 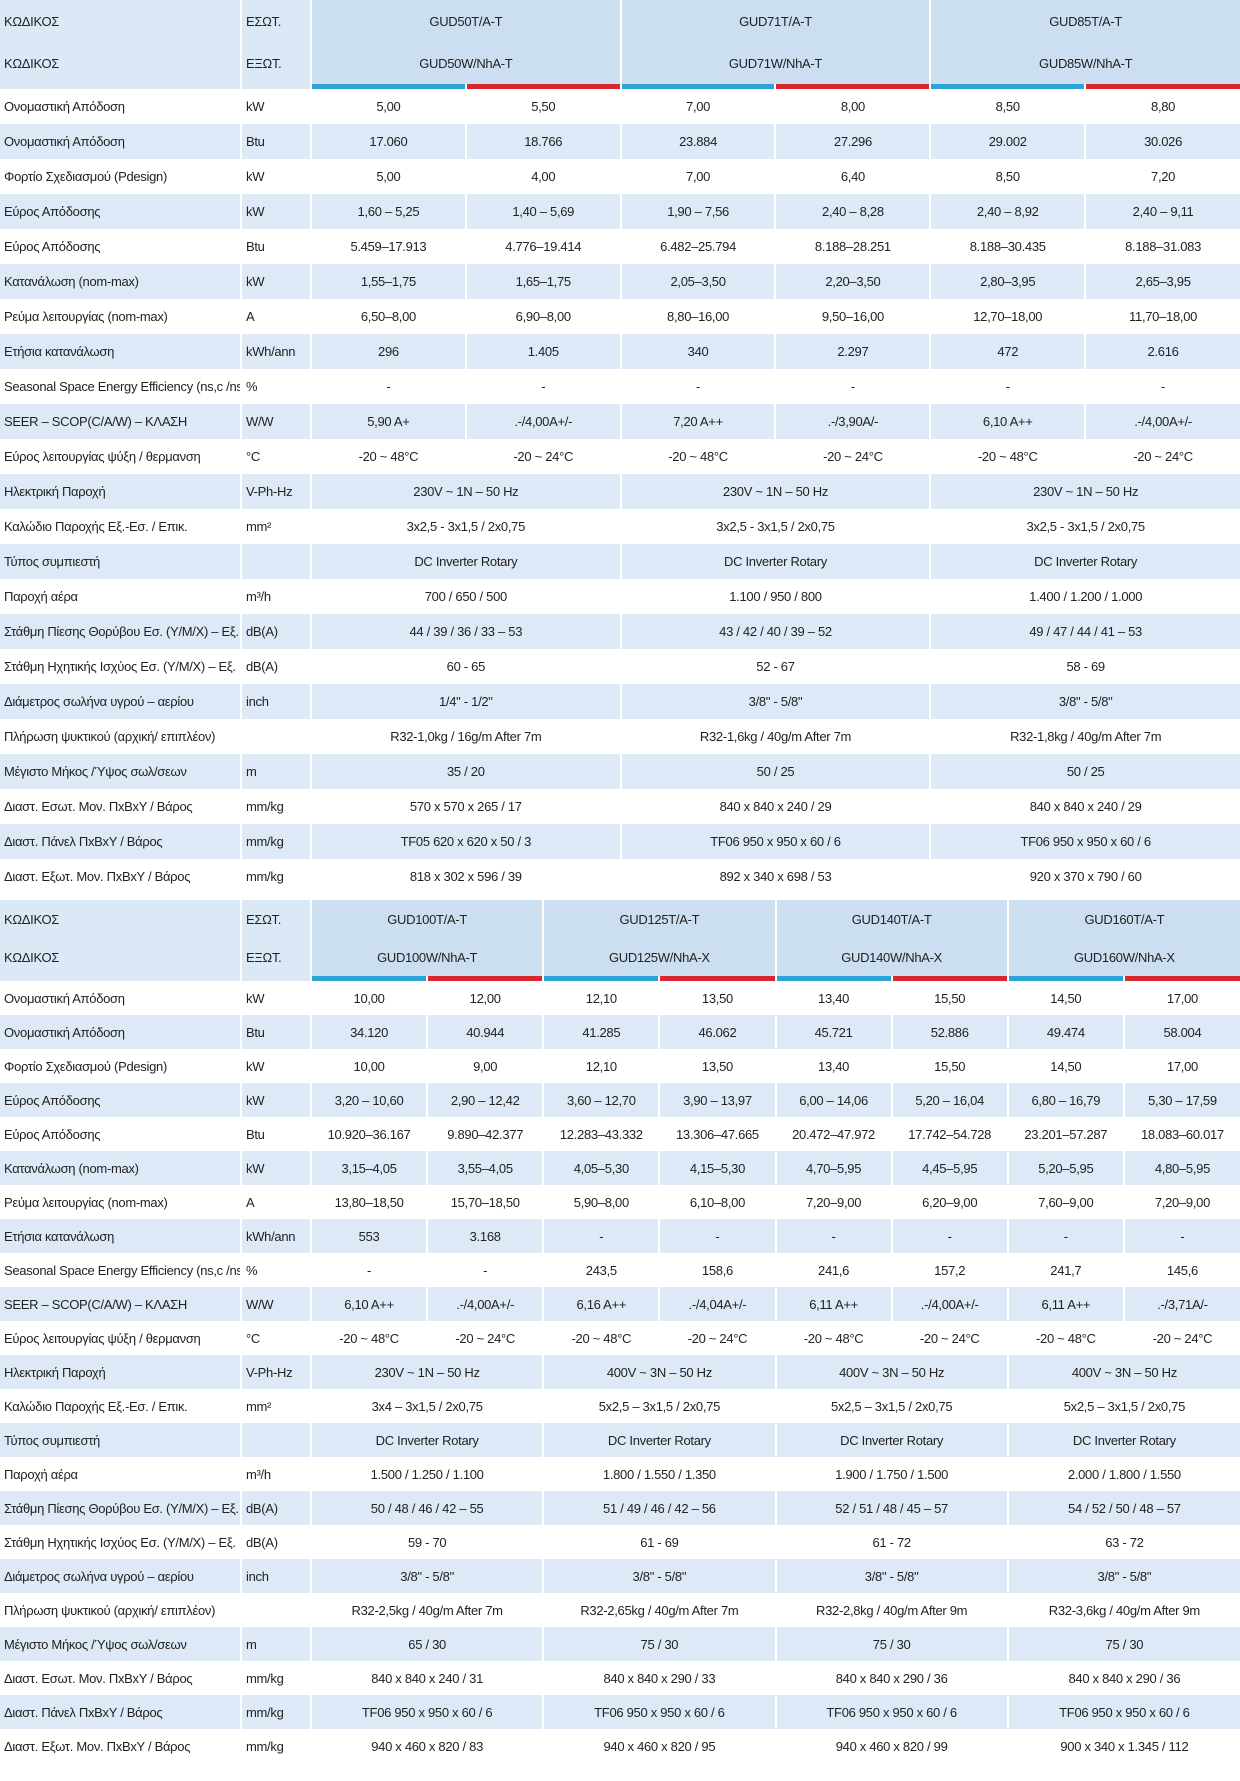 What do you see at coordinates (275, 1304) in the screenshot?
I see `spec-unit: W/W` at bounding box center [275, 1304].